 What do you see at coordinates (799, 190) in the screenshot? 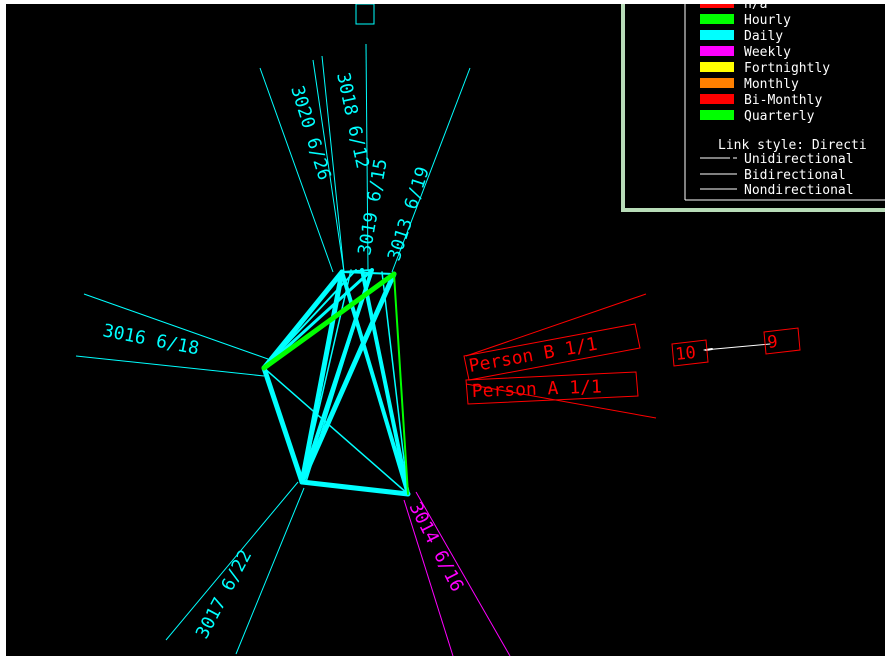
I see `legend-label-nondirectional: Nondirectional` at bounding box center [799, 190].